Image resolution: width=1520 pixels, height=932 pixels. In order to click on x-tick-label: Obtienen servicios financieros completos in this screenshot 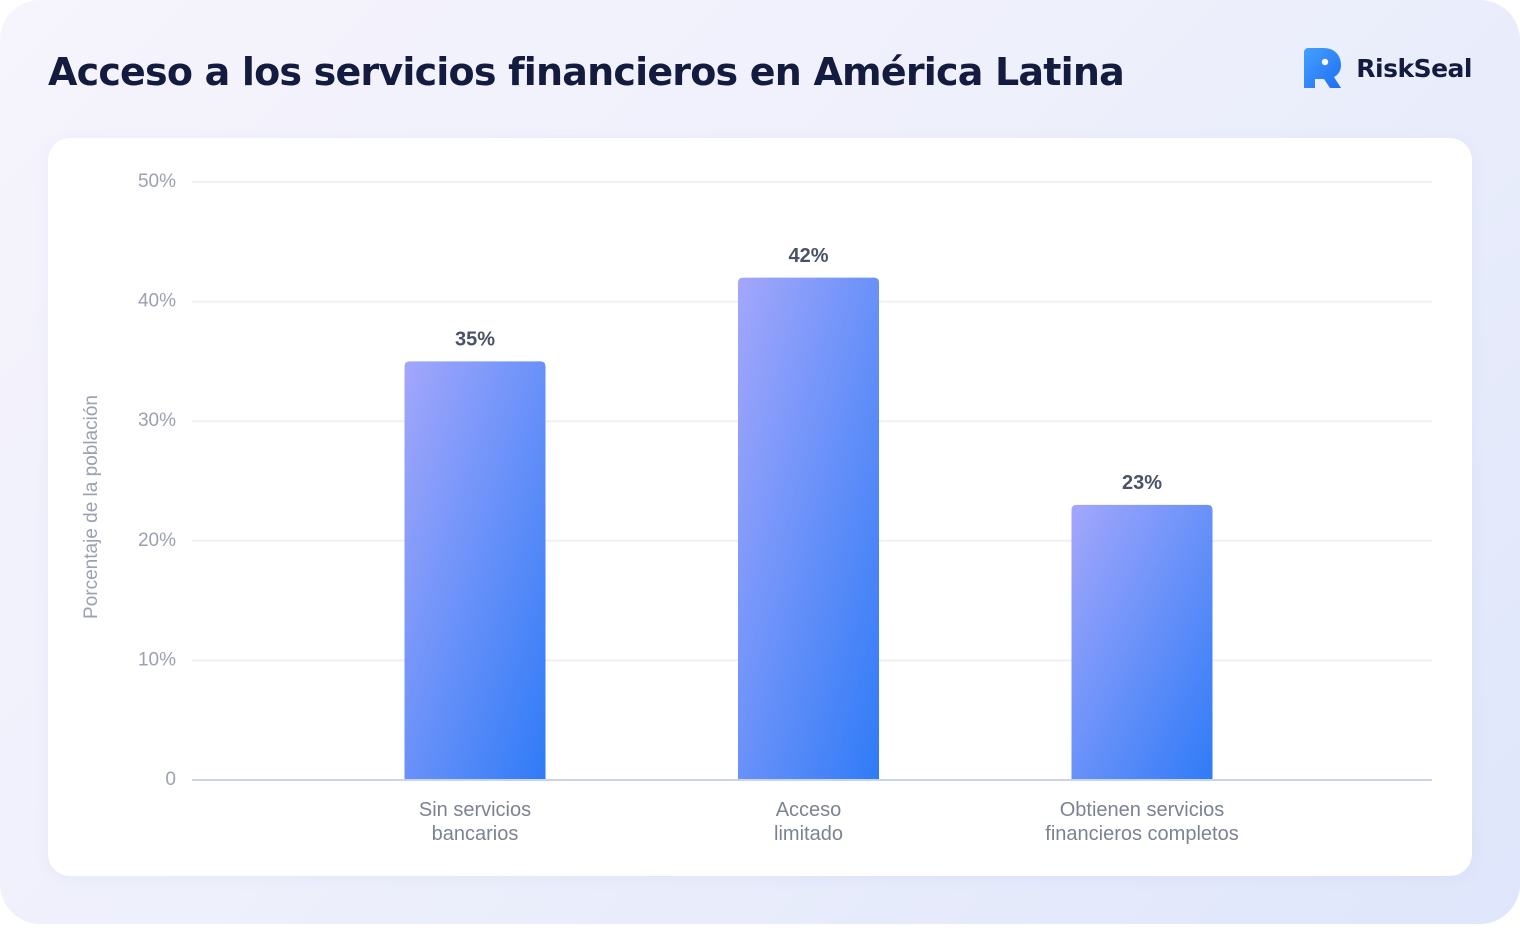, I will do `click(1141, 822)`.